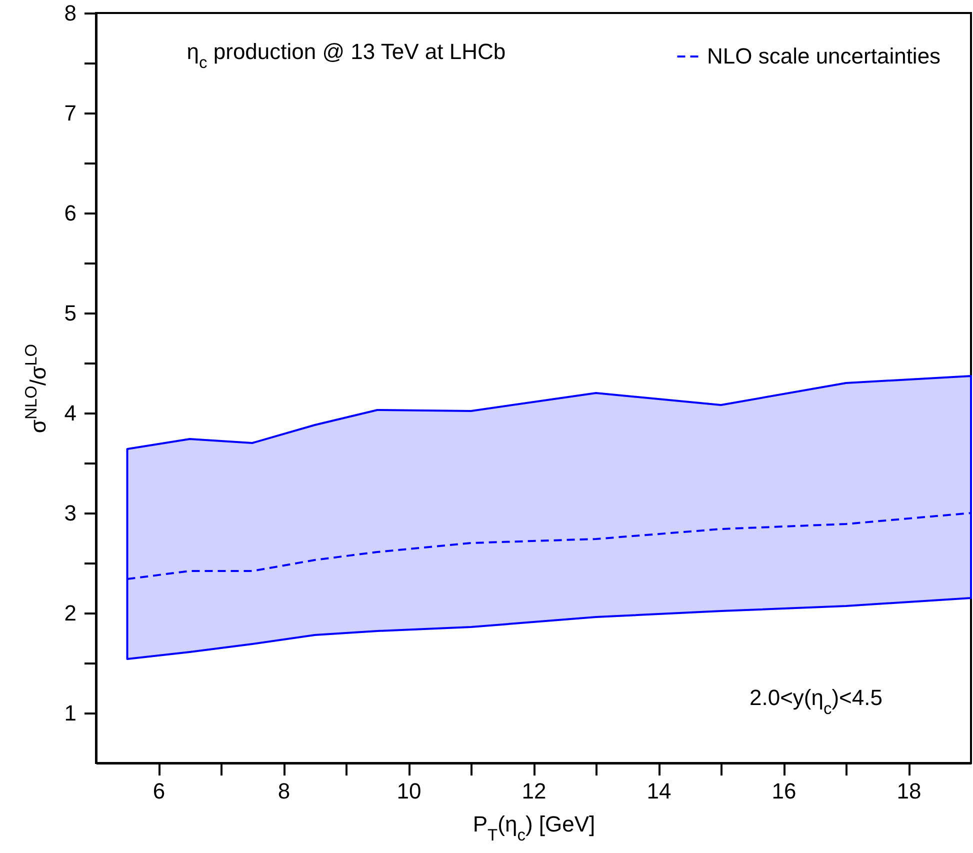  What do you see at coordinates (70, 213) in the screenshot?
I see `y-tick-label: 6` at bounding box center [70, 213].